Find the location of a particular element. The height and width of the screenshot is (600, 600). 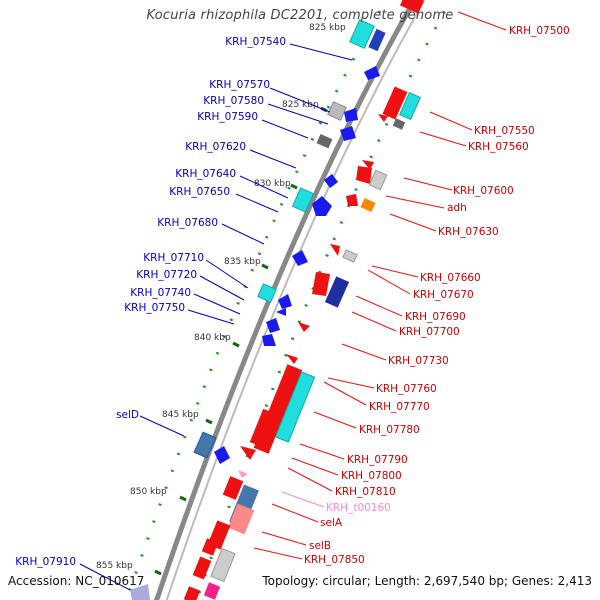

gene-label: KRH_07660 is located at coordinates (450, 278).